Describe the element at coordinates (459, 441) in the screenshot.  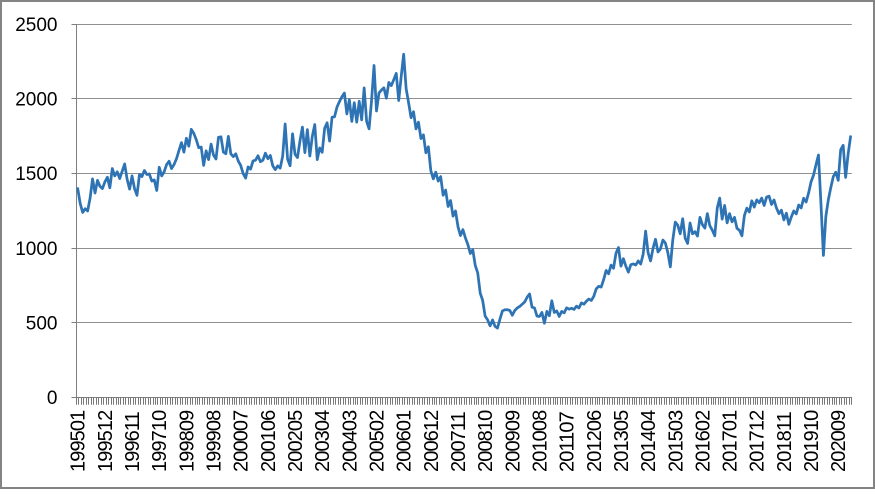
I see `svg-text: 200711` at that location.